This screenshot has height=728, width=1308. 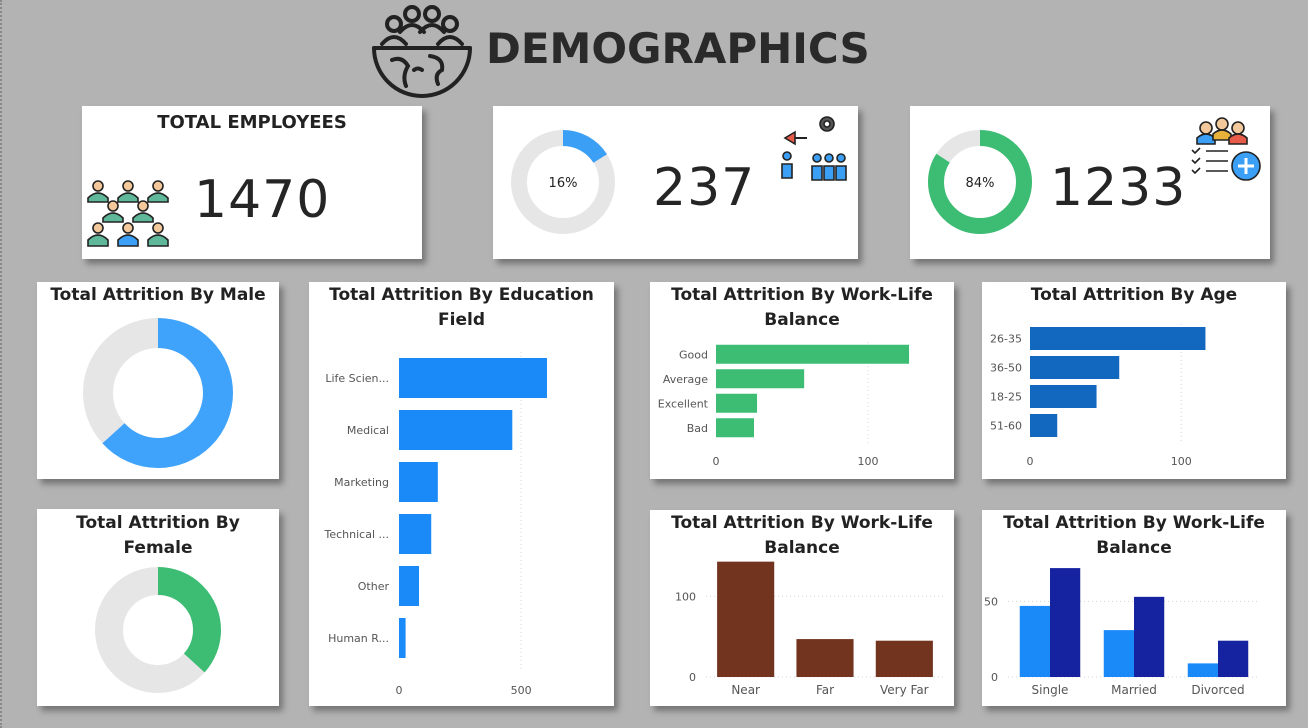 I want to click on education-tick-label: 0, so click(x=399, y=690).